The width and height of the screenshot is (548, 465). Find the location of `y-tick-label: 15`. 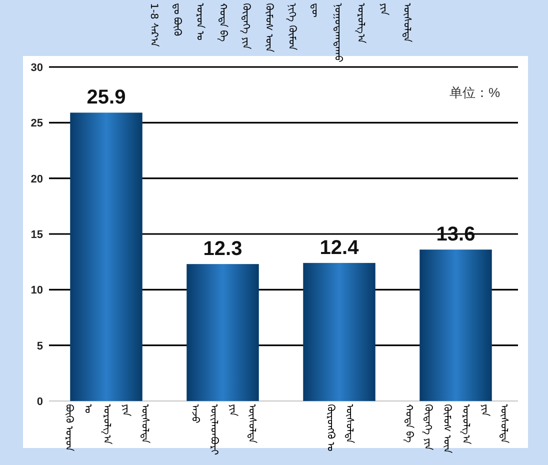

y-tick-label: 15 is located at coordinates (36, 235).